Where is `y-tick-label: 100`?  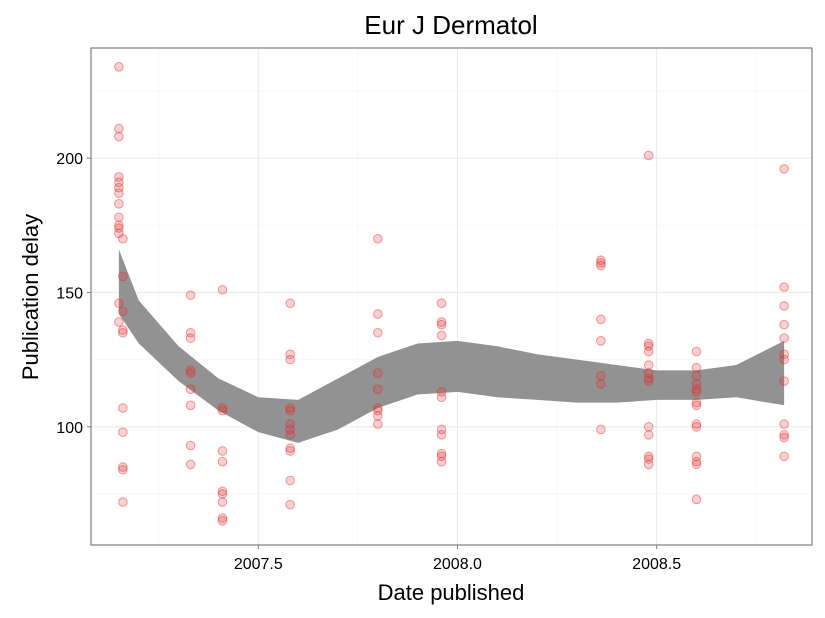
y-tick-label: 100 is located at coordinates (69, 428).